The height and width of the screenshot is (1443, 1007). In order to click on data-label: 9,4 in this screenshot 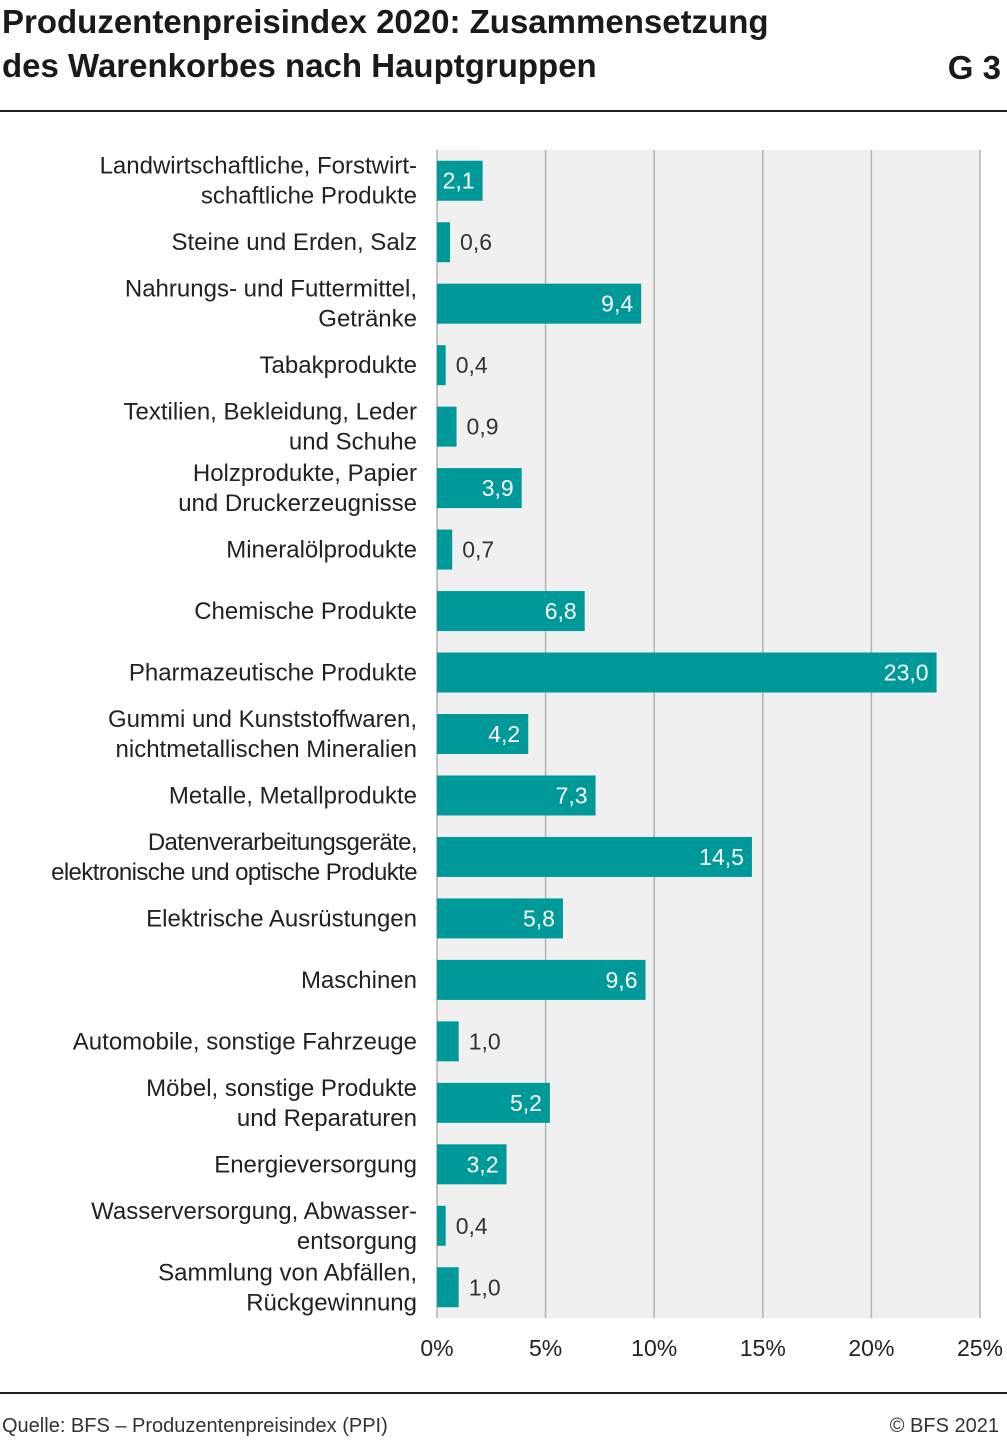, I will do `click(617, 304)`.